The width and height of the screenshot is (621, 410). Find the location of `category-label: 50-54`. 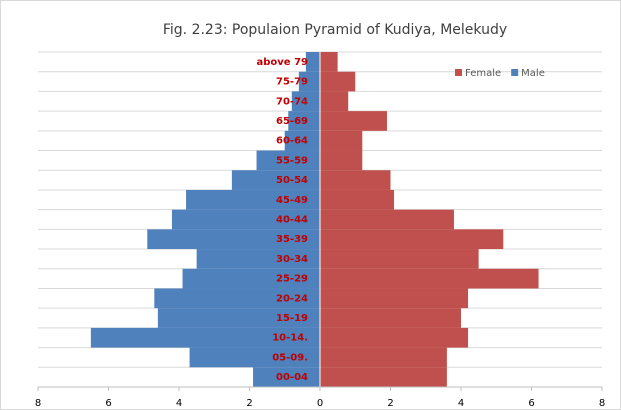

category-label: 50-54 is located at coordinates (292, 180).